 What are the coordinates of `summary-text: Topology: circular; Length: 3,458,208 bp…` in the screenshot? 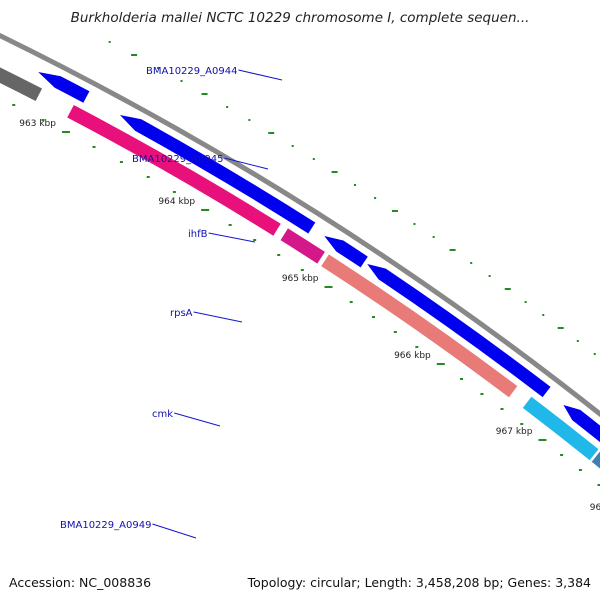 It's located at (419, 582).